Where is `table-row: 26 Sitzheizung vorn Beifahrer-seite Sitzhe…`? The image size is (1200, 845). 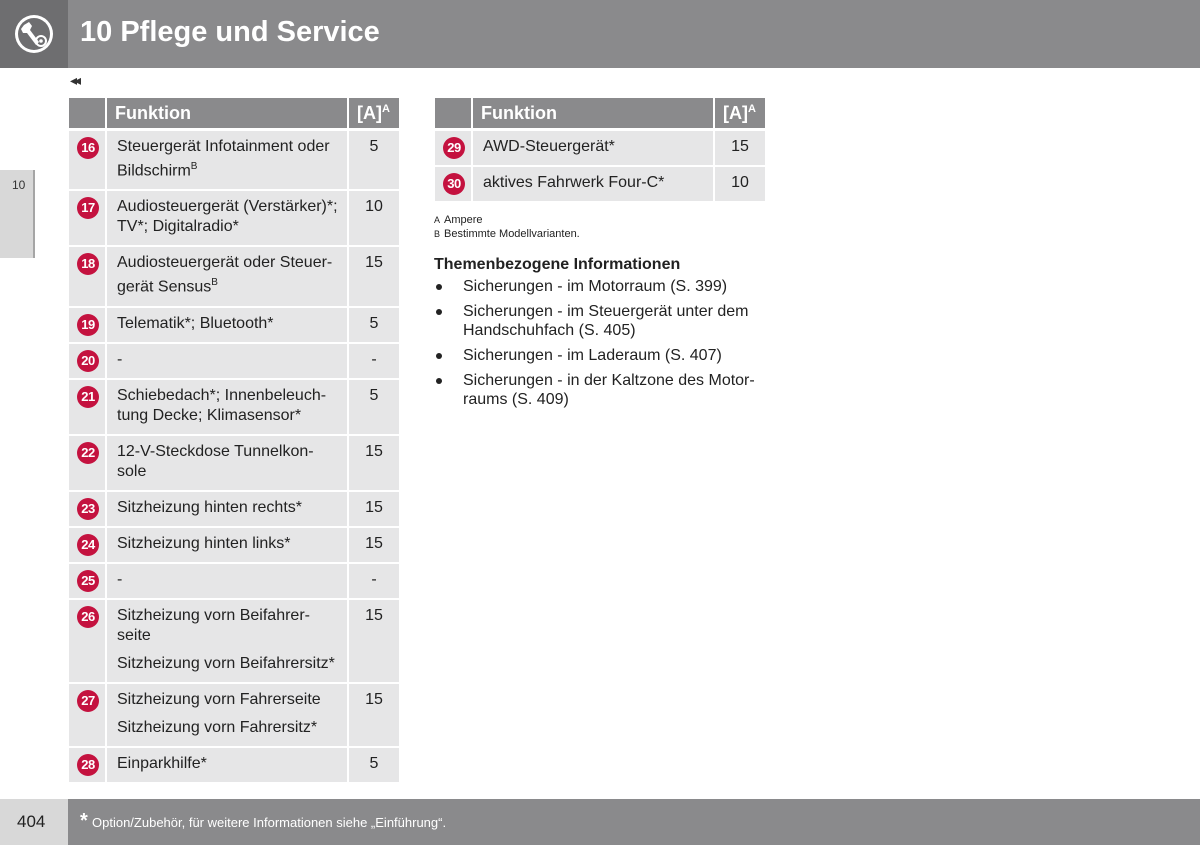
table-row: 26 Sitzheizung vorn Beifahrer-seite Sitzhe… is located at coordinates (234, 641).